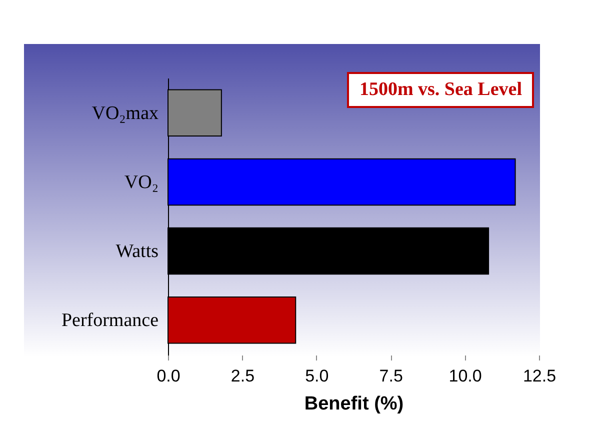 The height and width of the screenshot is (444, 602). Describe the element at coordinates (137, 251) in the screenshot. I see `y-tick-label: Watts` at that location.